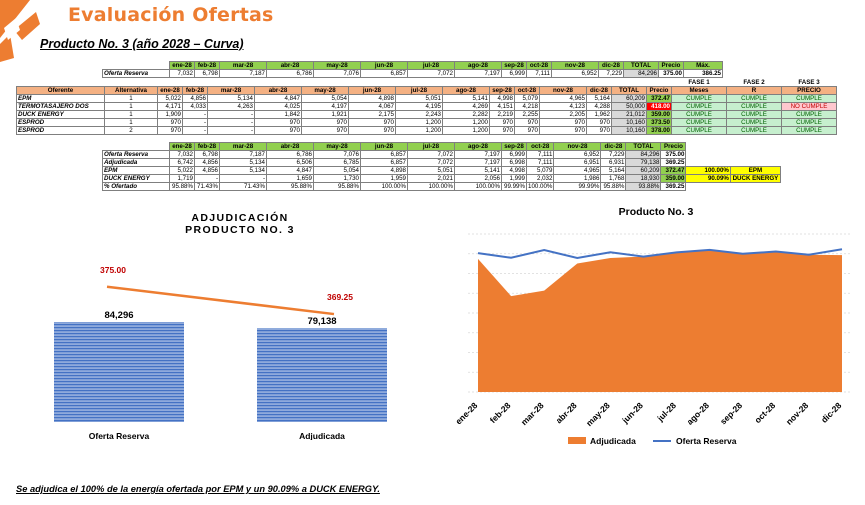  What do you see at coordinates (60, 114) in the screenshot?
I see `row-label: DUCK ENERGY` at bounding box center [60, 114].